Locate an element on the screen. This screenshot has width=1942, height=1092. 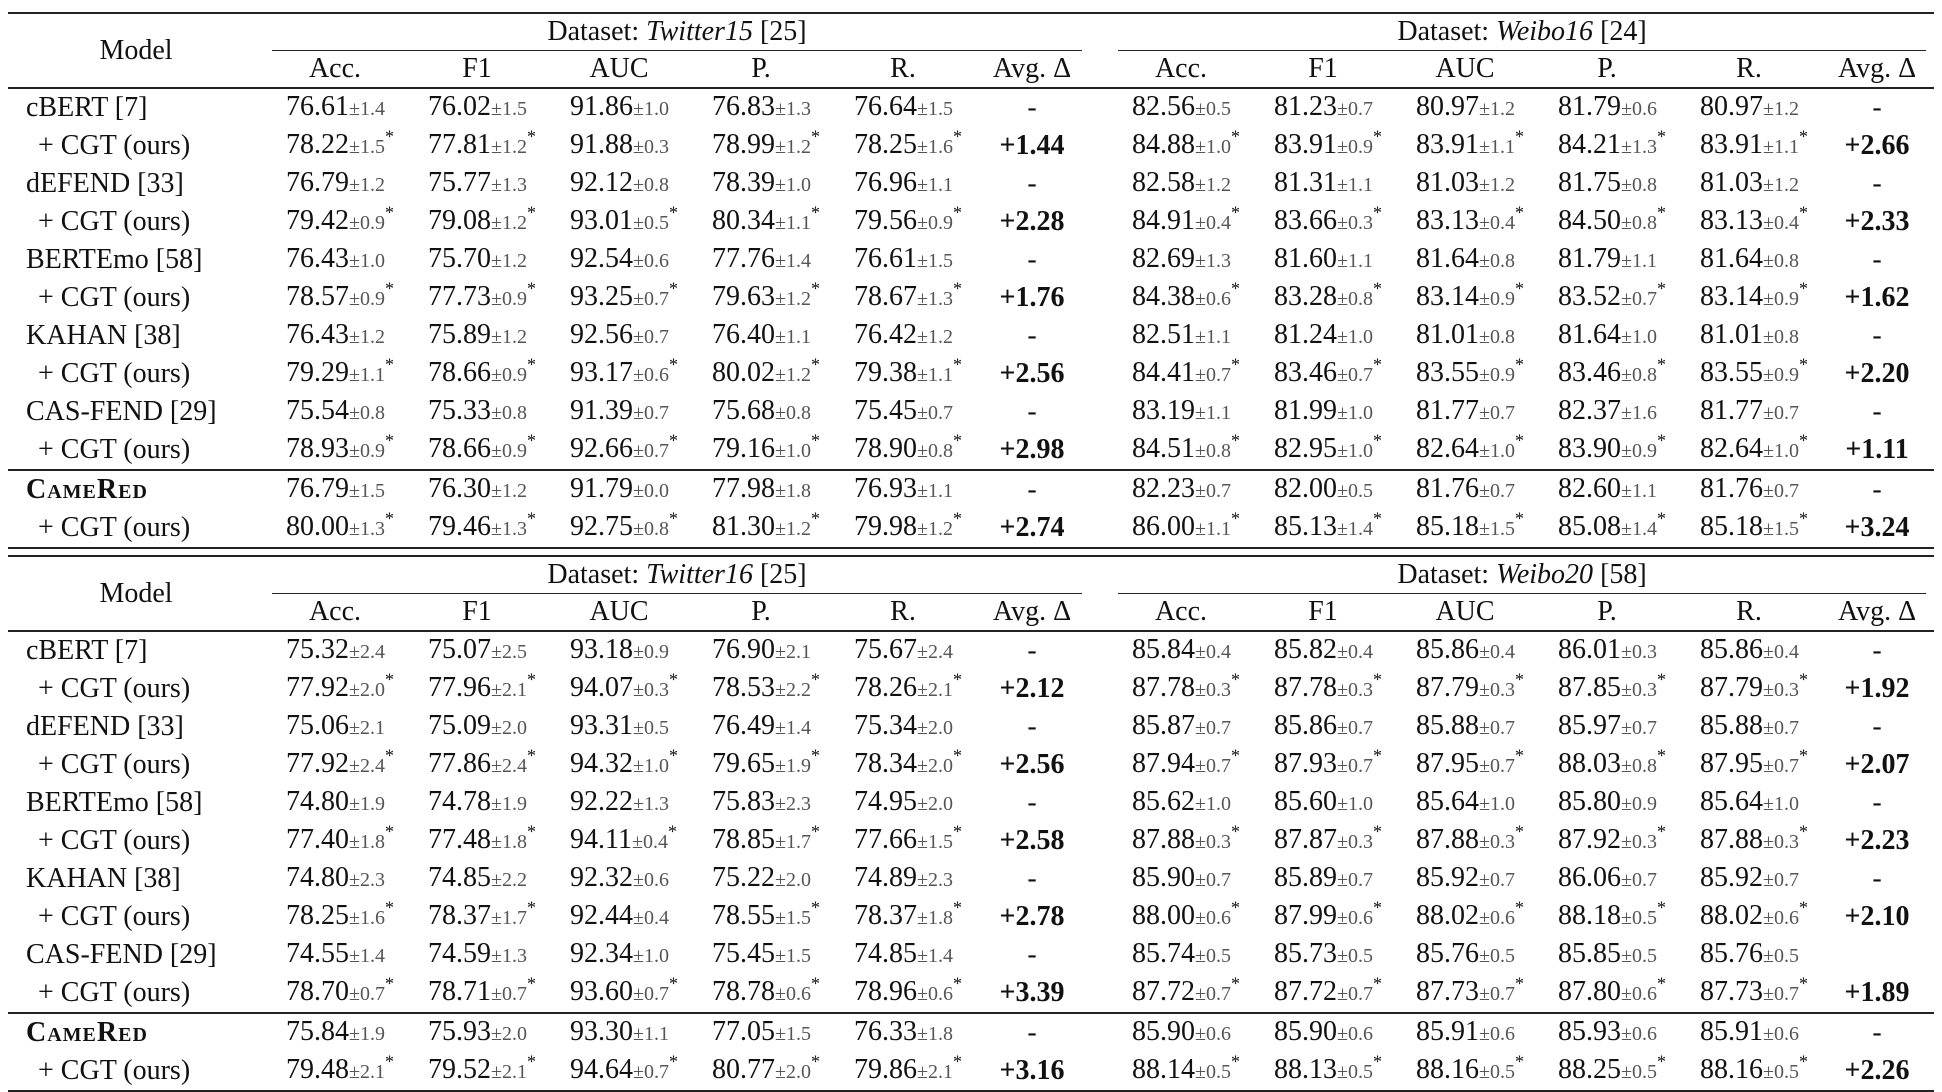
cell-value: 76.02 is located at coordinates (459, 106).